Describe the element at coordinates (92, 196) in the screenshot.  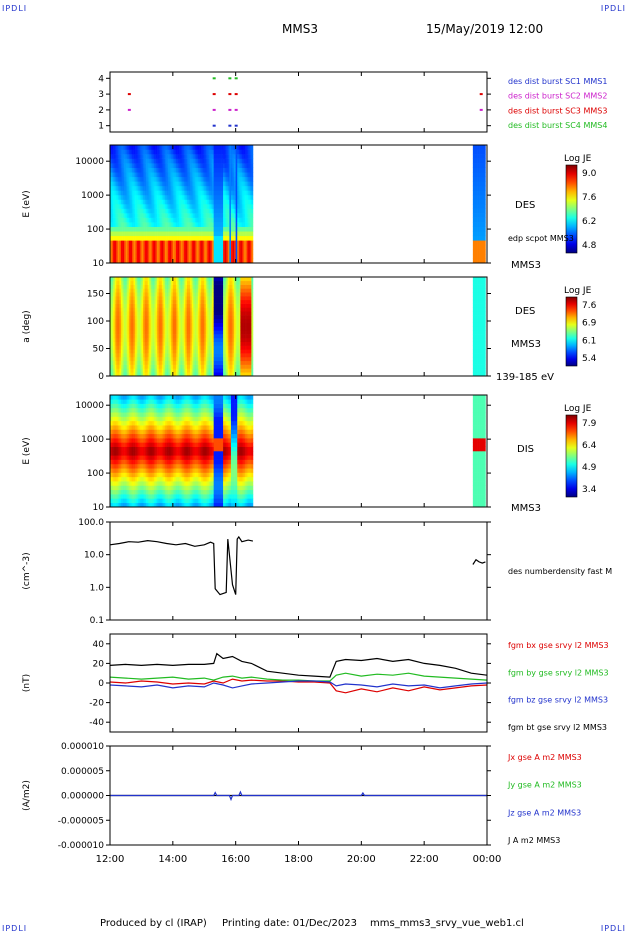
I see `y-tick-label: 1000` at that location.